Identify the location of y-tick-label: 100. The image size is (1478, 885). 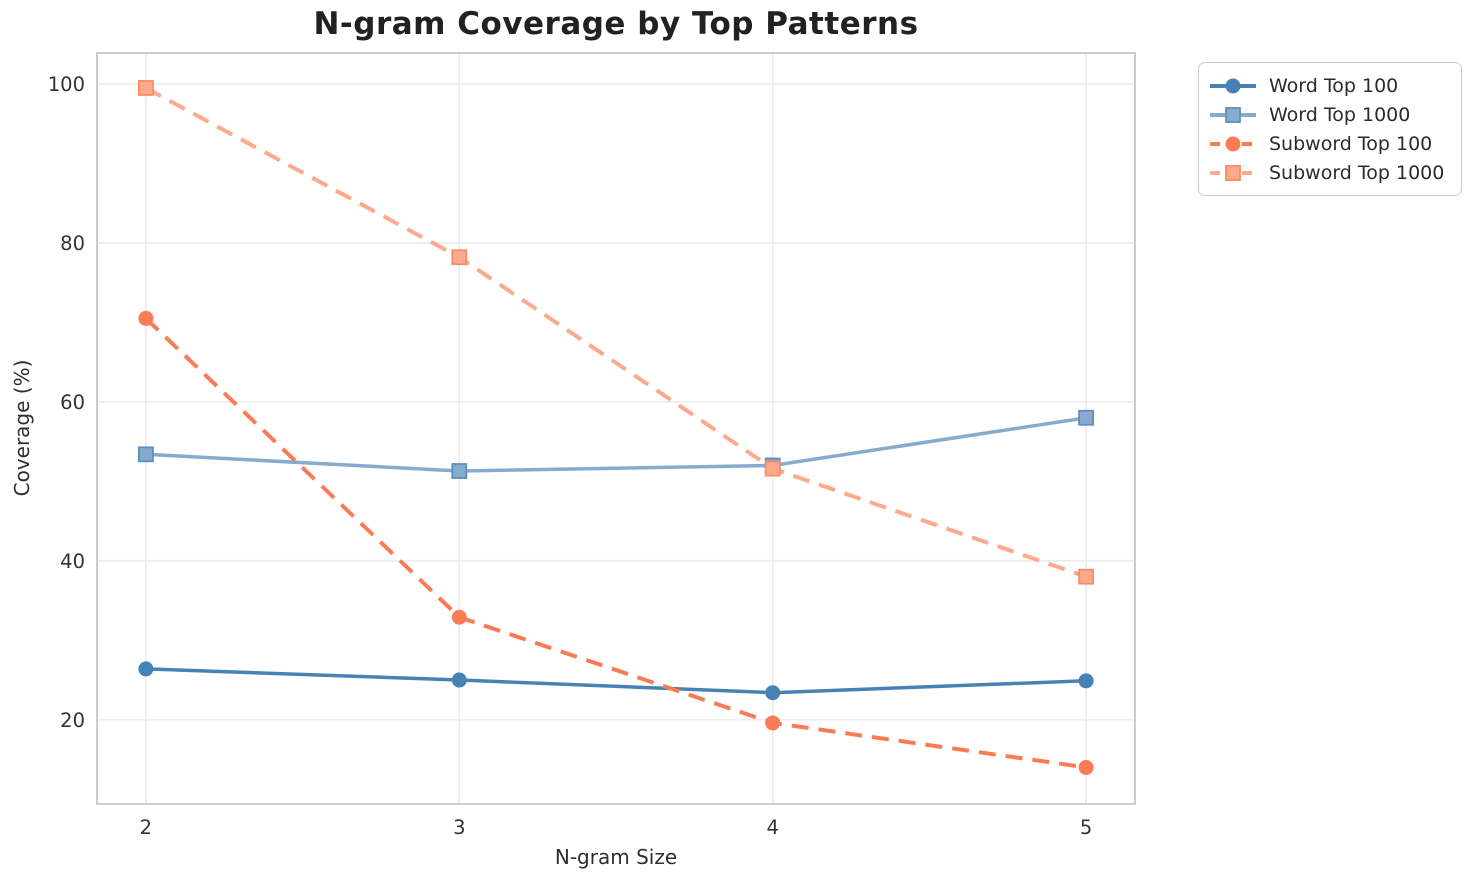
(66, 84).